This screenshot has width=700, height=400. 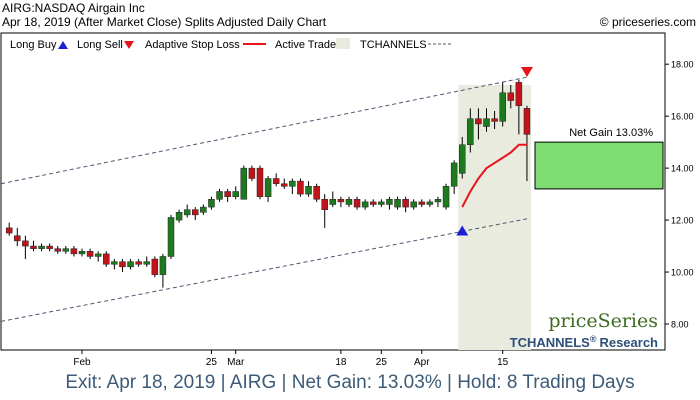 What do you see at coordinates (682, 65) in the screenshot?
I see `y-tick-label: 18.00` at bounding box center [682, 65].